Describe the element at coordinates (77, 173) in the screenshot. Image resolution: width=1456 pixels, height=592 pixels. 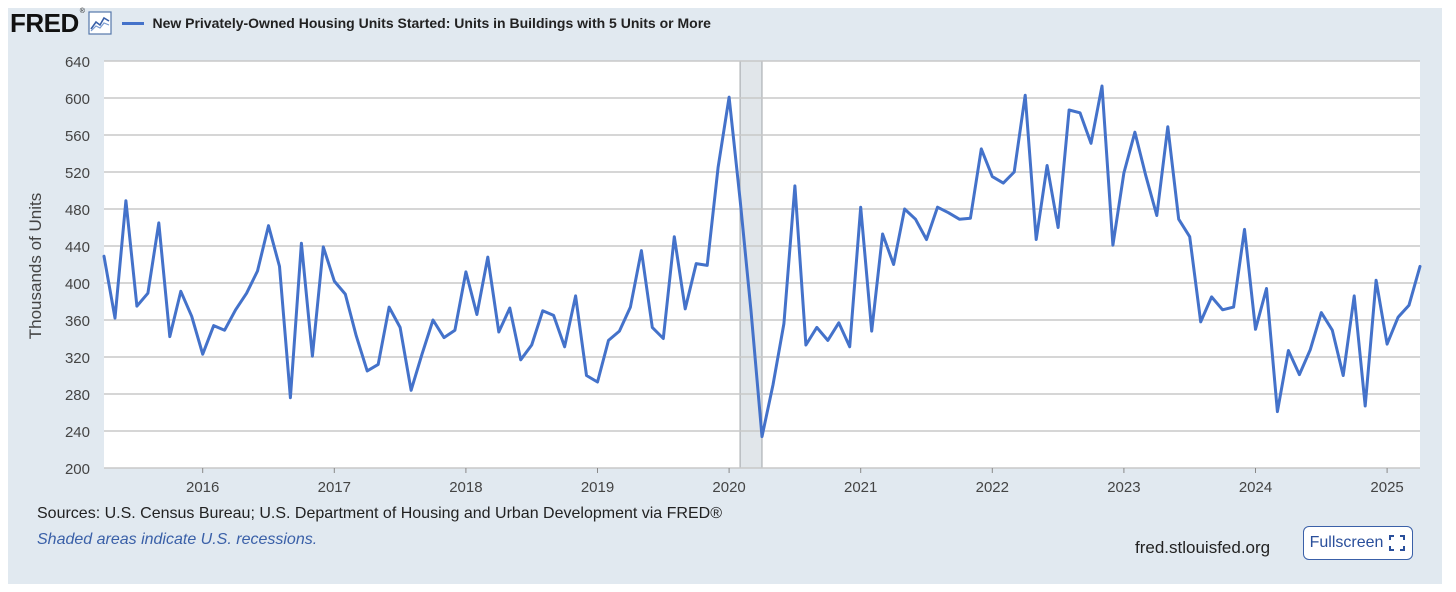
I see `y-tick-label: 520` at that location.